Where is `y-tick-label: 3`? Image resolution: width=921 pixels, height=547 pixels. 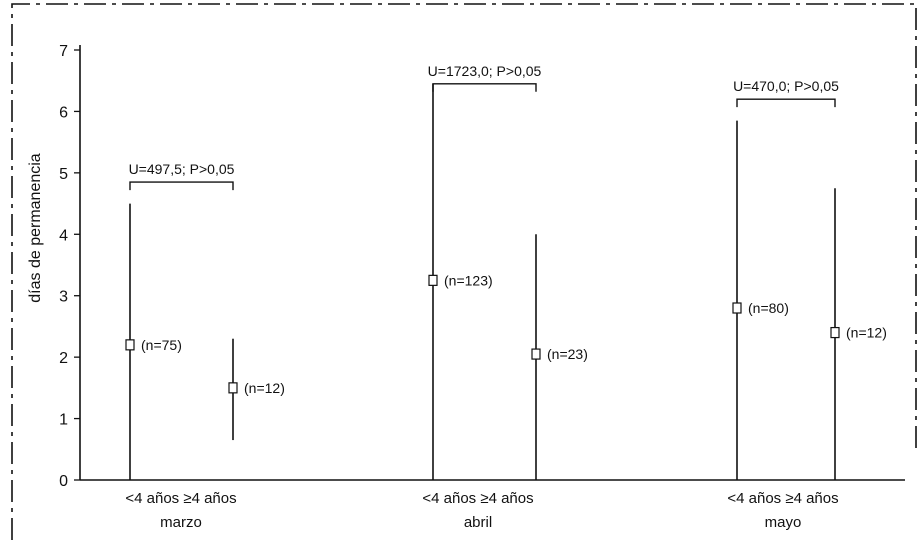 y-tick-label: 3 is located at coordinates (63, 297).